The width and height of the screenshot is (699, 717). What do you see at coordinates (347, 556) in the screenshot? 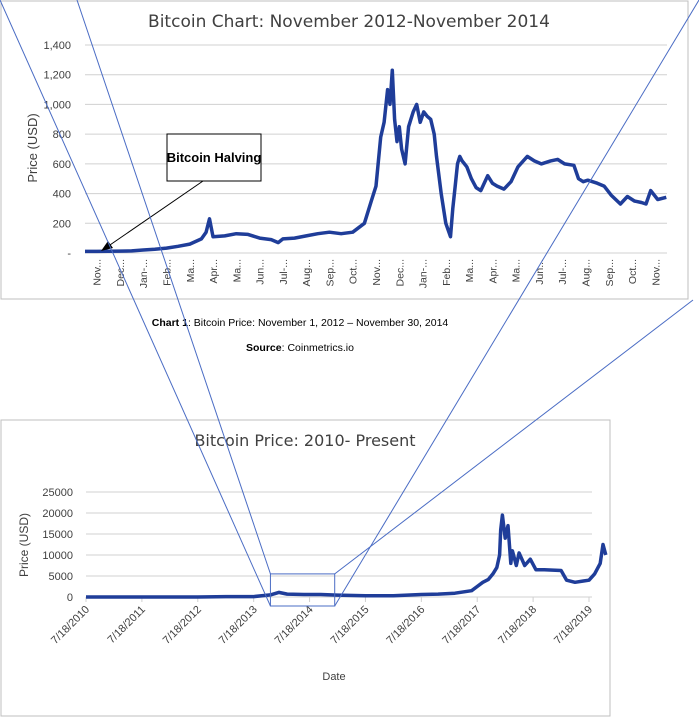
I see `bottom-chart-price-line` at bounding box center [347, 556].